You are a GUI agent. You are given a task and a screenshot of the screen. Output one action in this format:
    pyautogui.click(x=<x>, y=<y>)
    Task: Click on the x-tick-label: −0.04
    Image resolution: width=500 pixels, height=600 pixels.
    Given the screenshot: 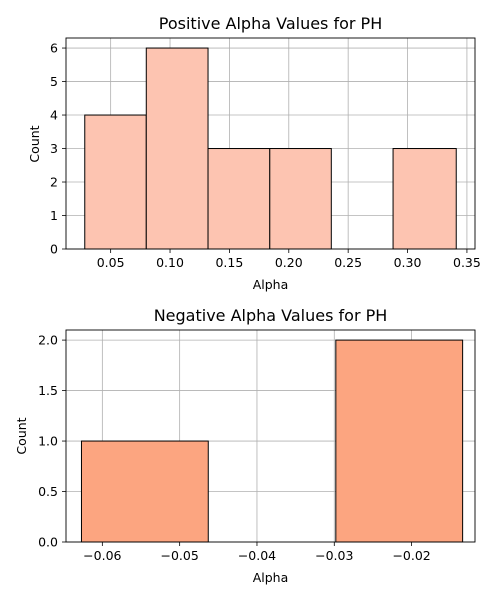 What is the action you would take?
    pyautogui.click(x=257, y=555)
    